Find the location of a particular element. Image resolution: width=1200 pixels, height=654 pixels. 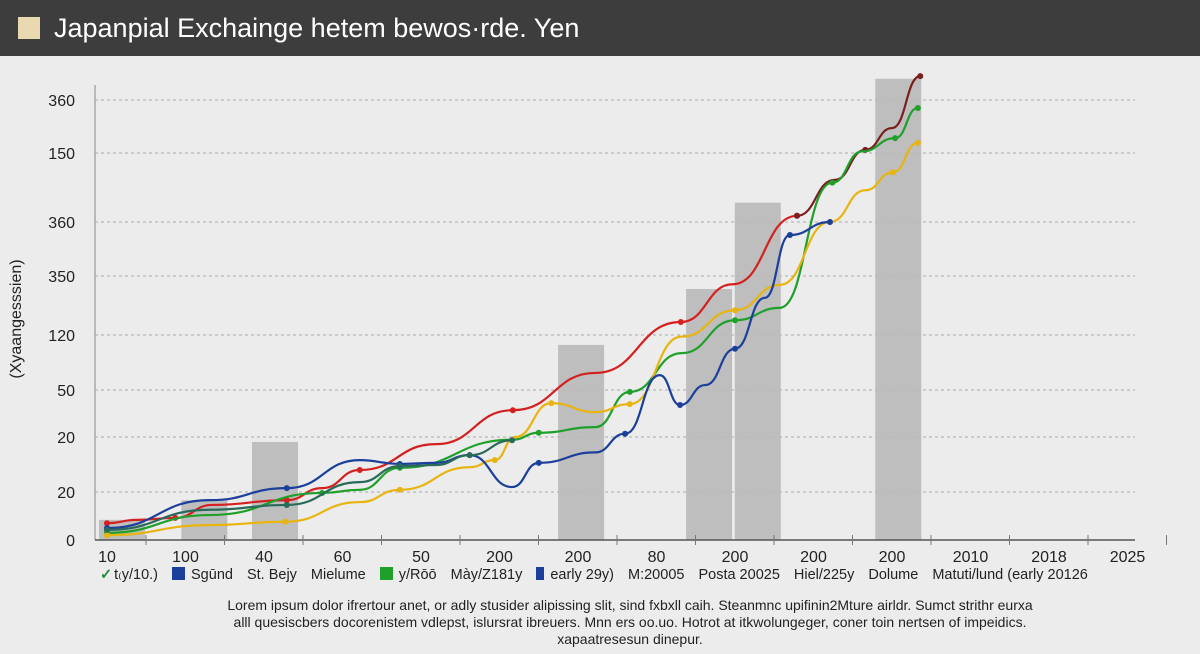

legend-label: Posta 20025 is located at coordinates (739, 575).